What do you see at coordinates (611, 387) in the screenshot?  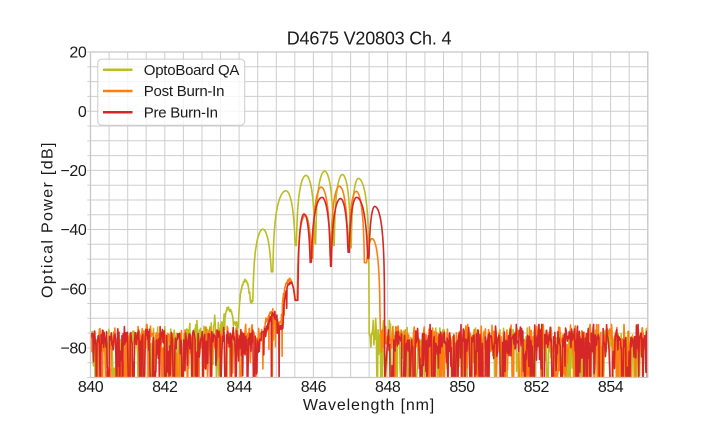 I see `svg-text: 854` at bounding box center [611, 387].